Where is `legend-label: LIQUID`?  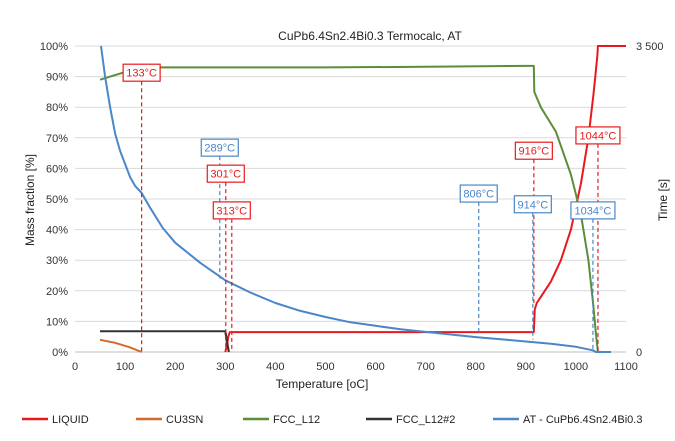 legend-label: LIQUID is located at coordinates (70, 420).